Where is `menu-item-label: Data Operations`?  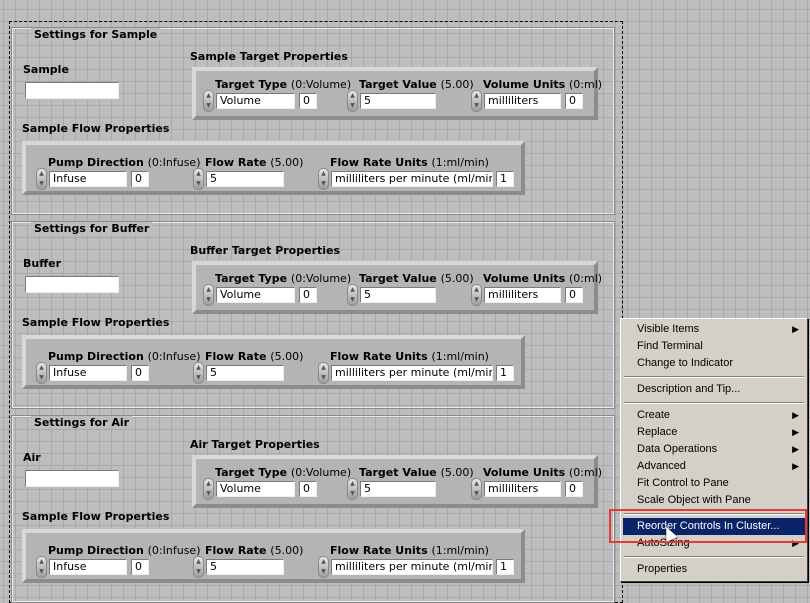
menu-item-label: Data Operations is located at coordinates (677, 449).